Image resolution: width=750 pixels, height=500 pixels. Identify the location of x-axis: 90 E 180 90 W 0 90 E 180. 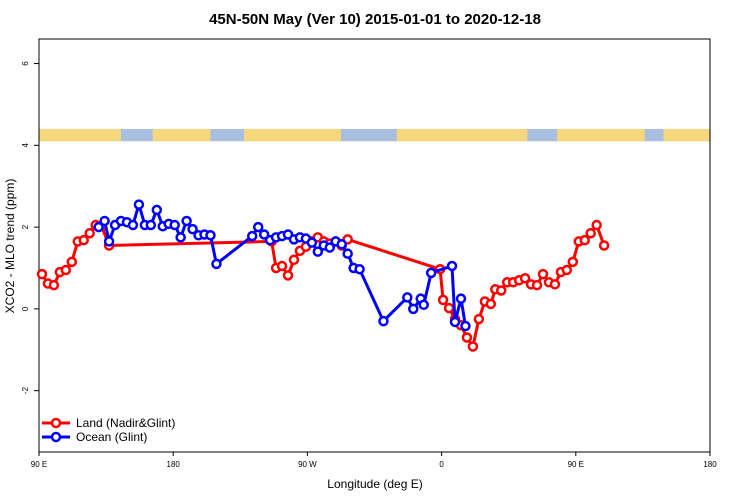
(374, 460).